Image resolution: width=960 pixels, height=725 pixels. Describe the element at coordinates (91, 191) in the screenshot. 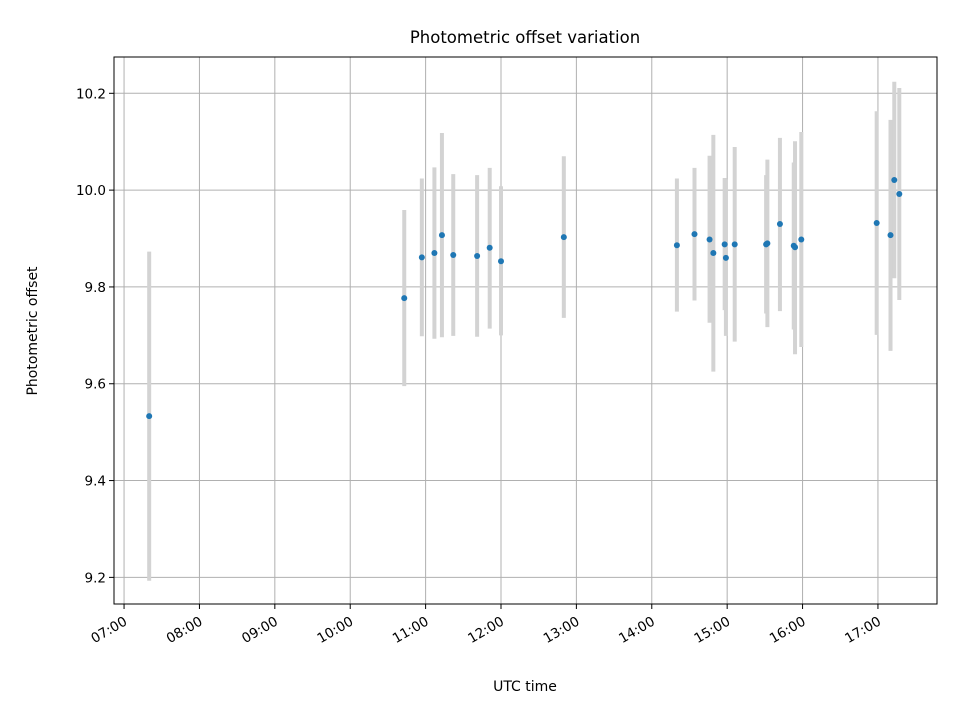

I see `y-tick-label: 10.0` at that location.